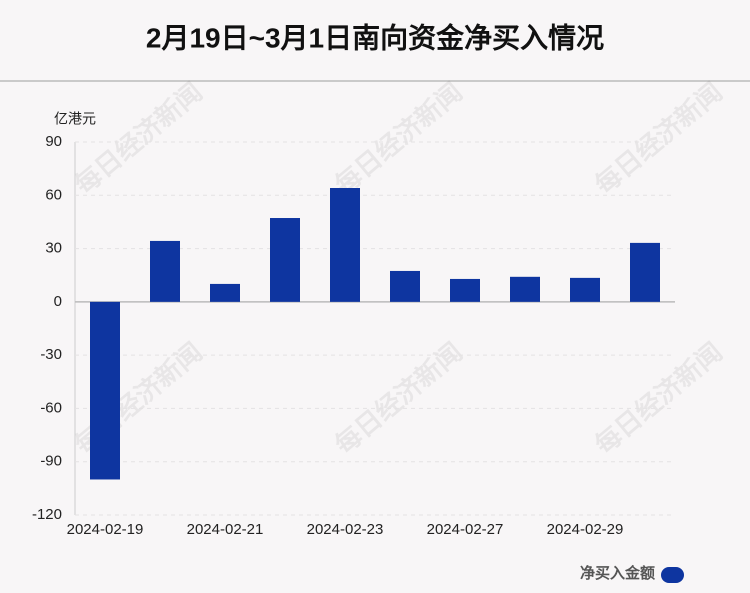 This screenshot has width=750, height=593. What do you see at coordinates (75, 119) in the screenshot?
I see `y-unit: 亿港元` at bounding box center [75, 119].